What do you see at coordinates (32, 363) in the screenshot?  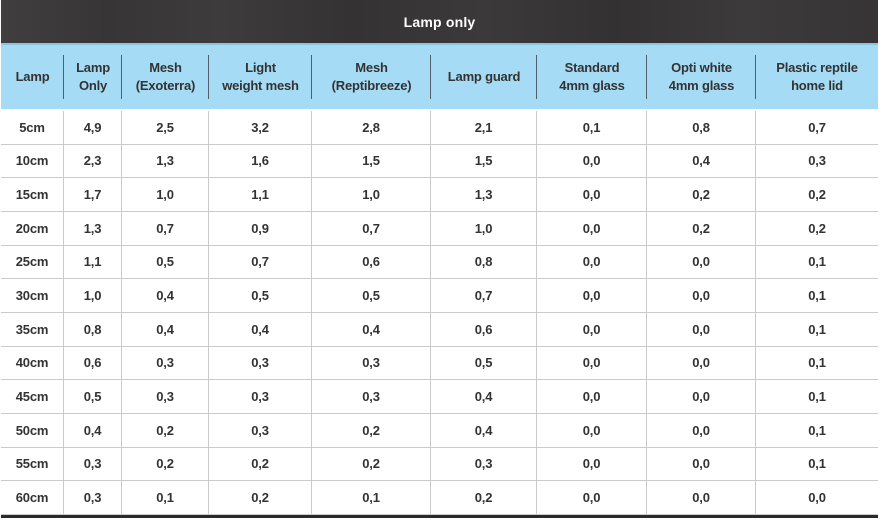 I see `row-label-cell: 40cm` at bounding box center [32, 363].